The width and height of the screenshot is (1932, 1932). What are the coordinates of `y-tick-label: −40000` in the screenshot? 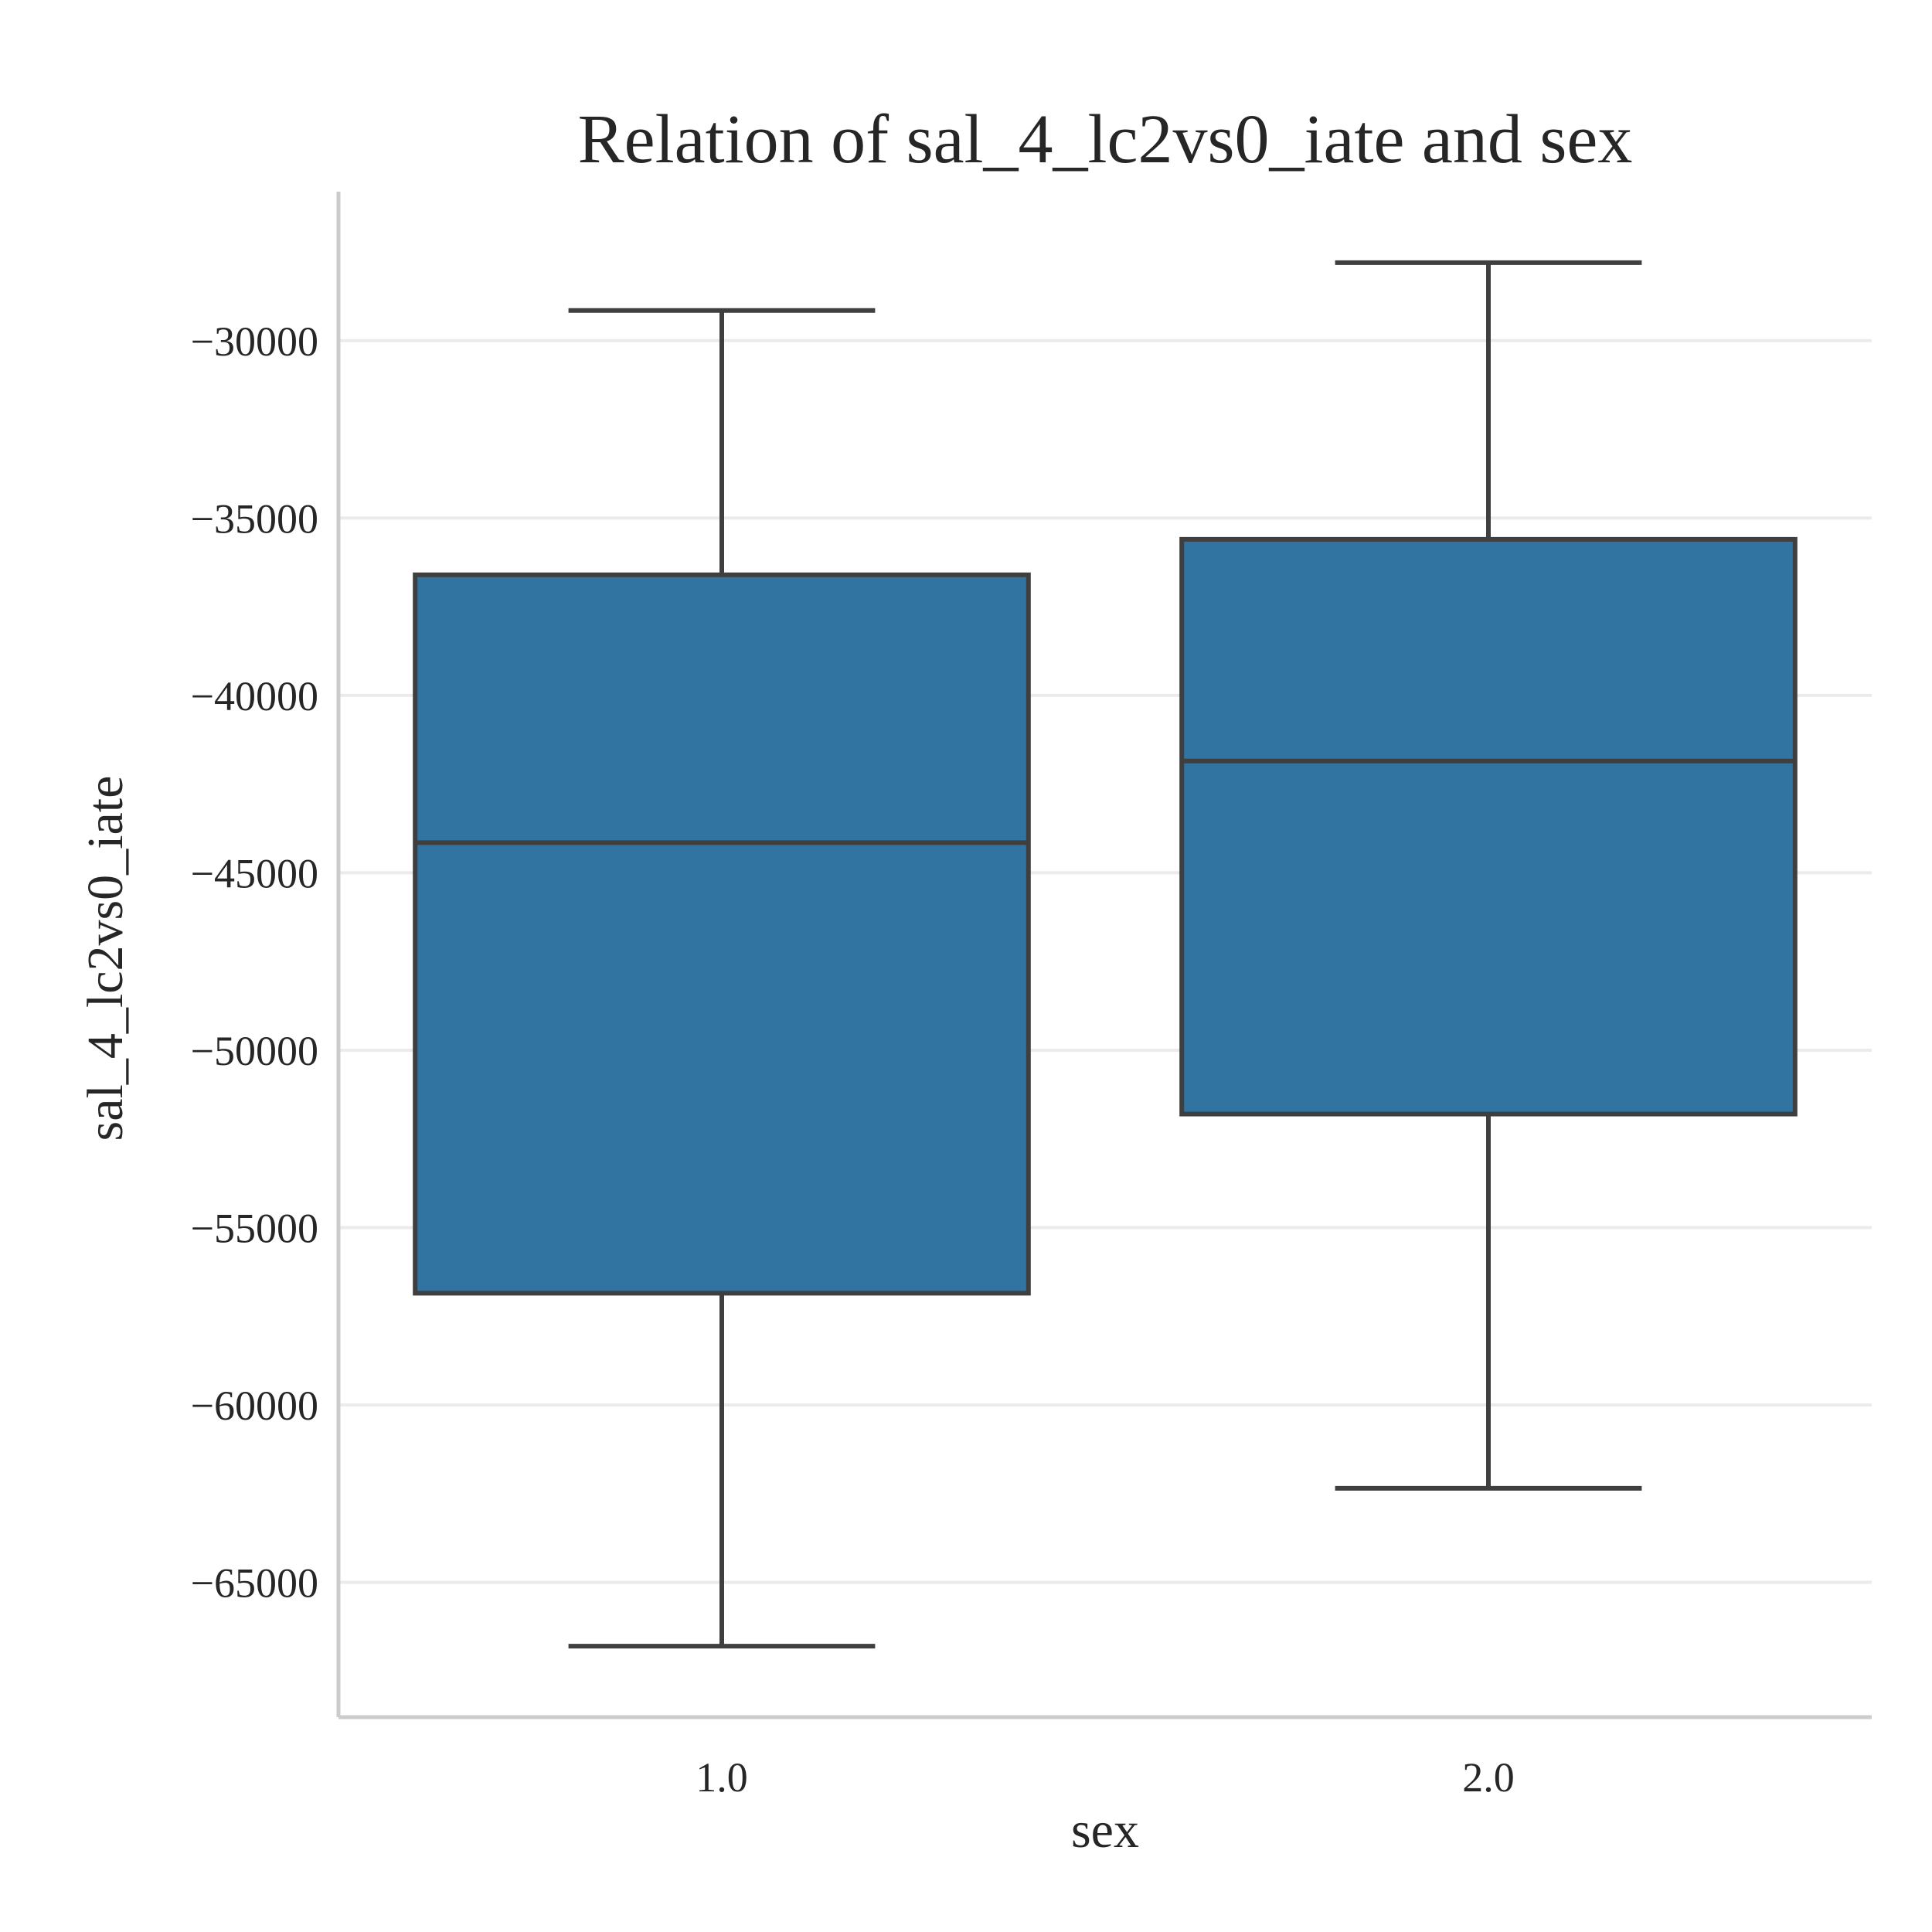 It's located at (255, 696).